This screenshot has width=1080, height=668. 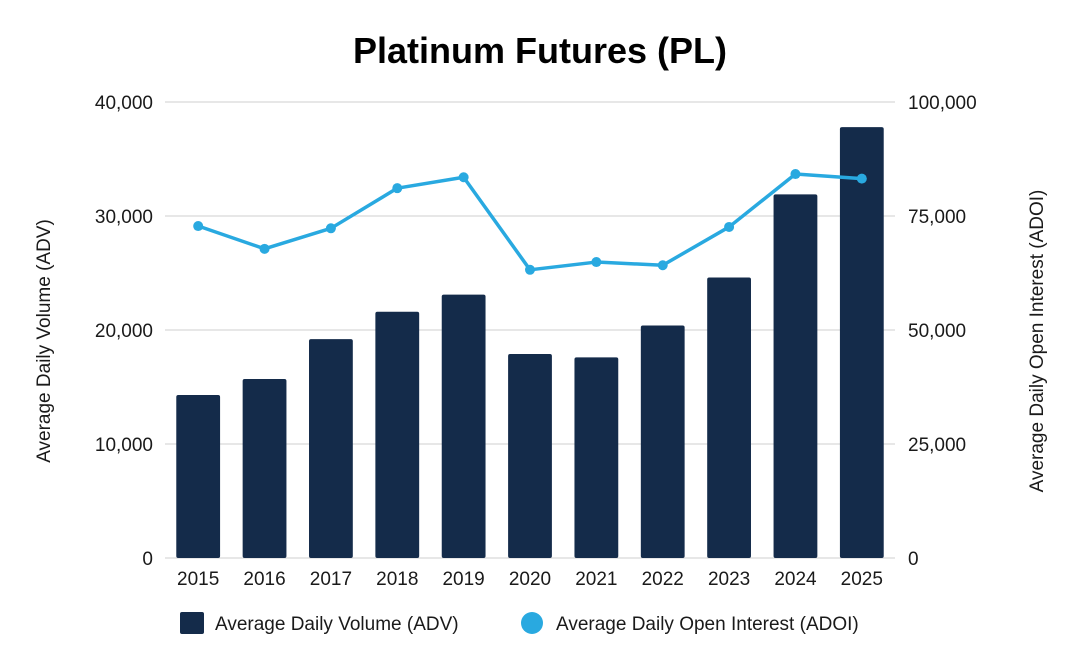 What do you see at coordinates (124, 217) in the screenshot?
I see `y-tick-label: 30,000` at bounding box center [124, 217].